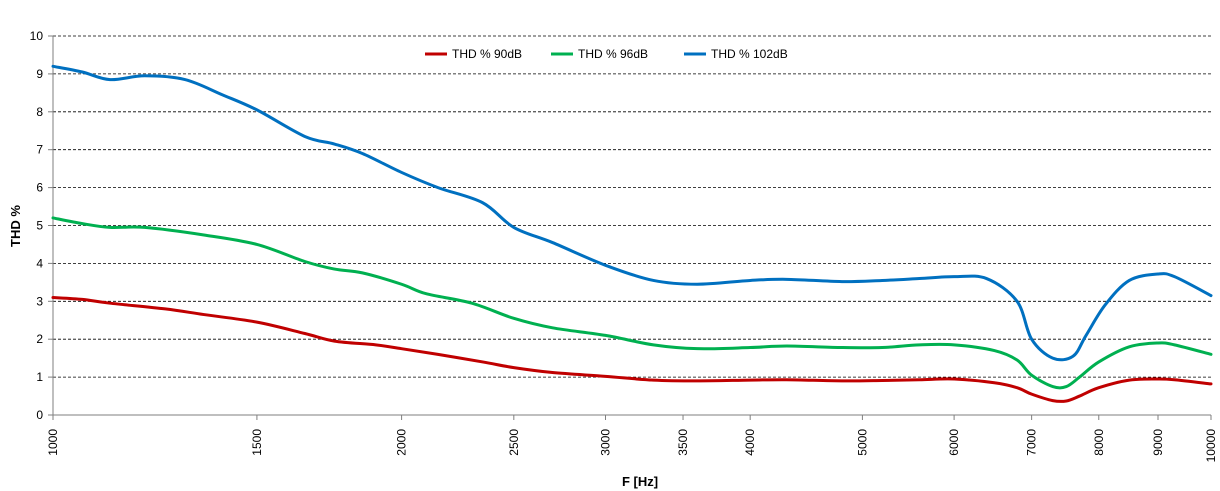  Describe the element at coordinates (39, 263) in the screenshot. I see `y-tick-label: 4` at that location.